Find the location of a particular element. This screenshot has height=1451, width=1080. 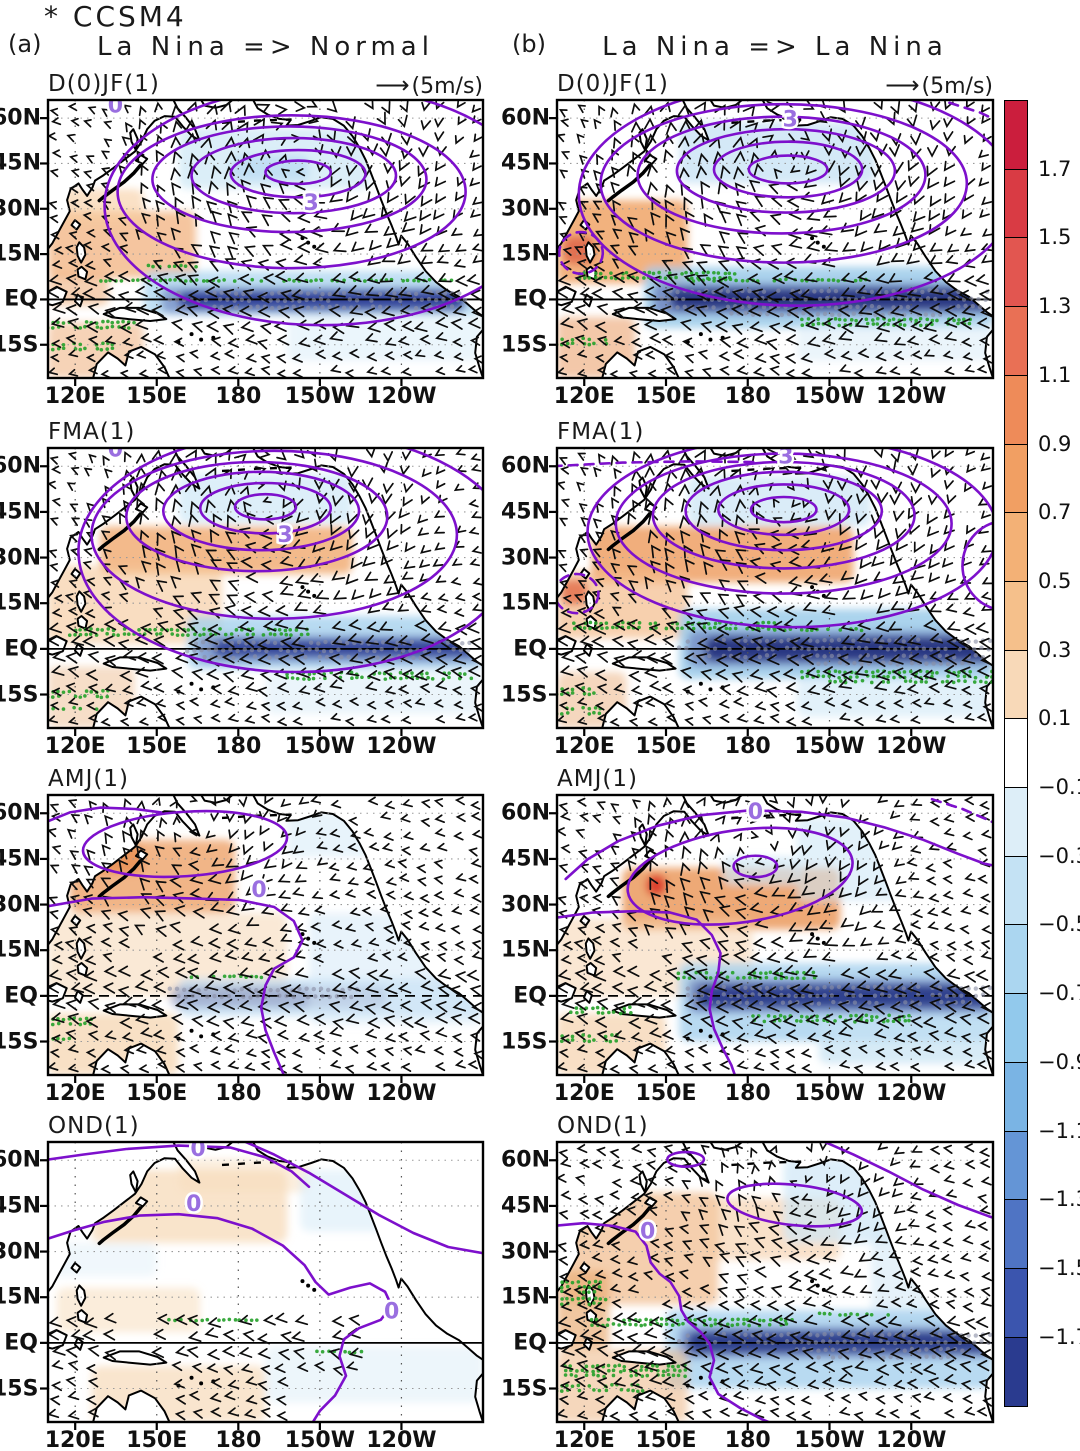

contour-layer: 0 is located at coordinates (176, 940).